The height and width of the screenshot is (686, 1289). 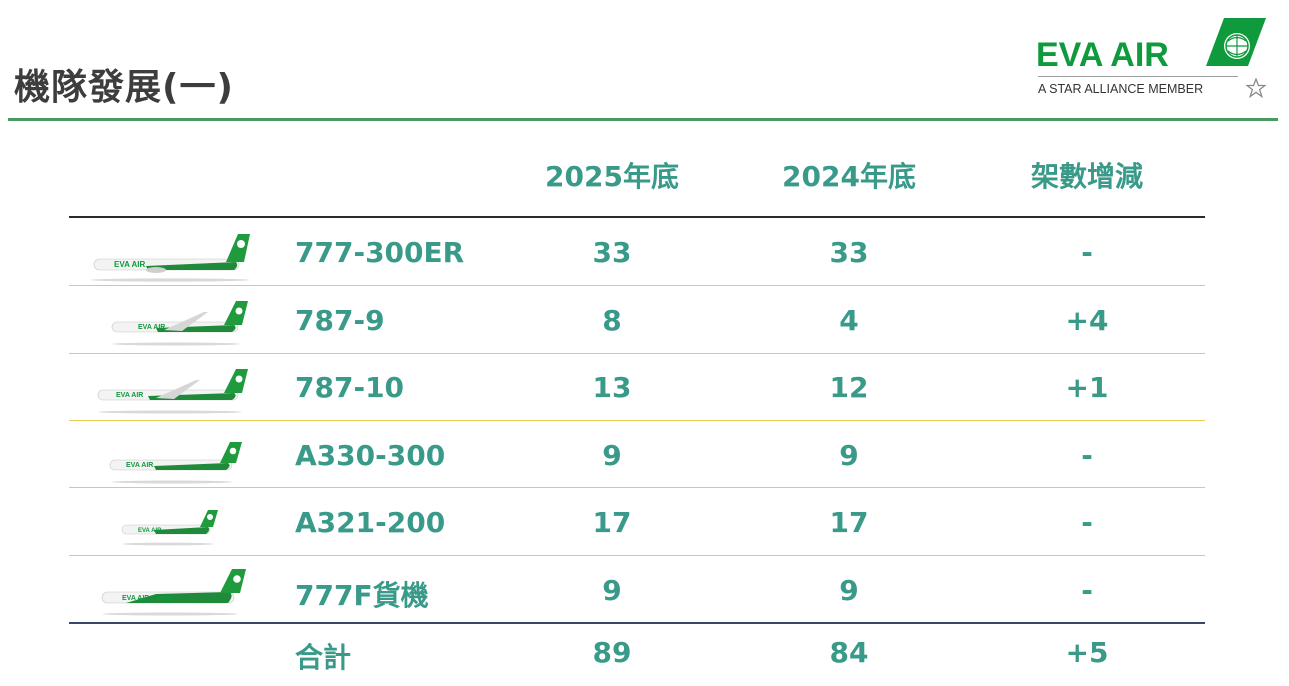 I want to click on cell-2024: 4, so click(x=849, y=320).